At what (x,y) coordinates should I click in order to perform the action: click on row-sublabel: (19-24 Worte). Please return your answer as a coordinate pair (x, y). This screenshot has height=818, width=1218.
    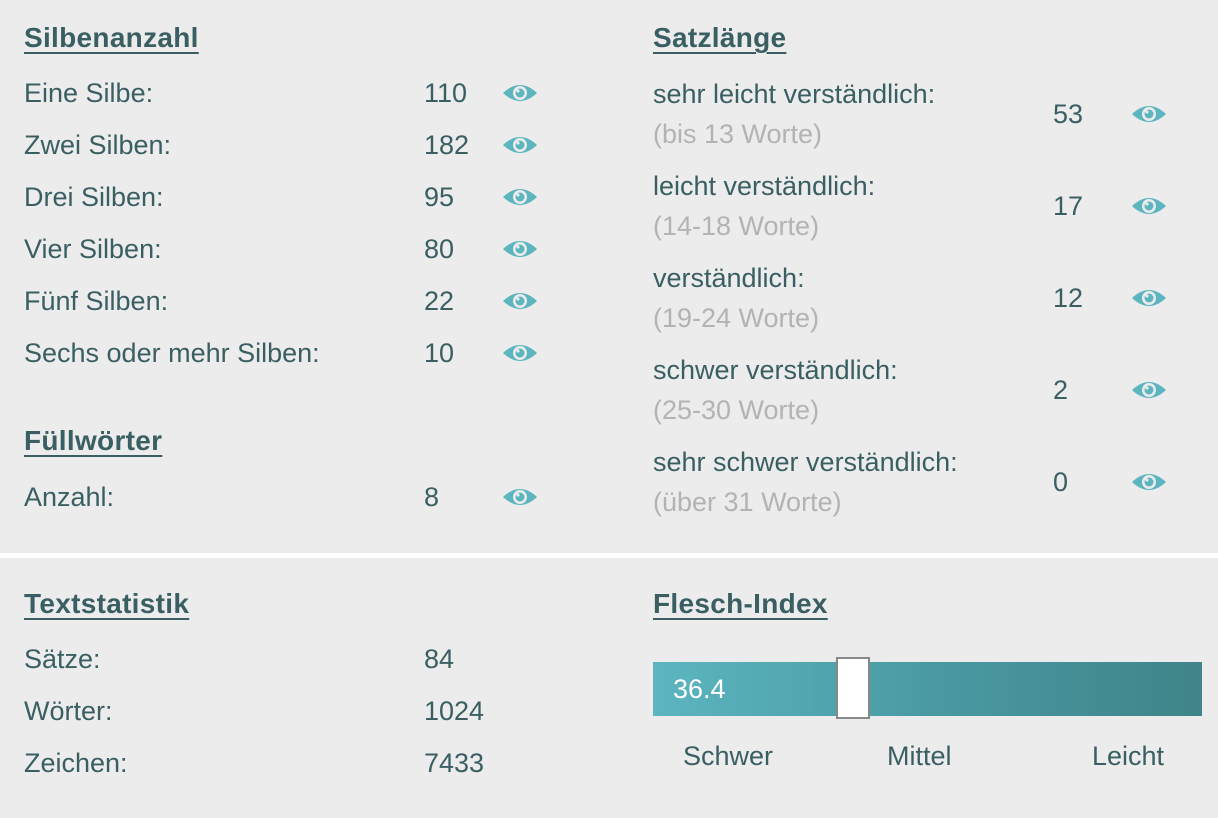
    Looking at the image, I should click on (736, 318).